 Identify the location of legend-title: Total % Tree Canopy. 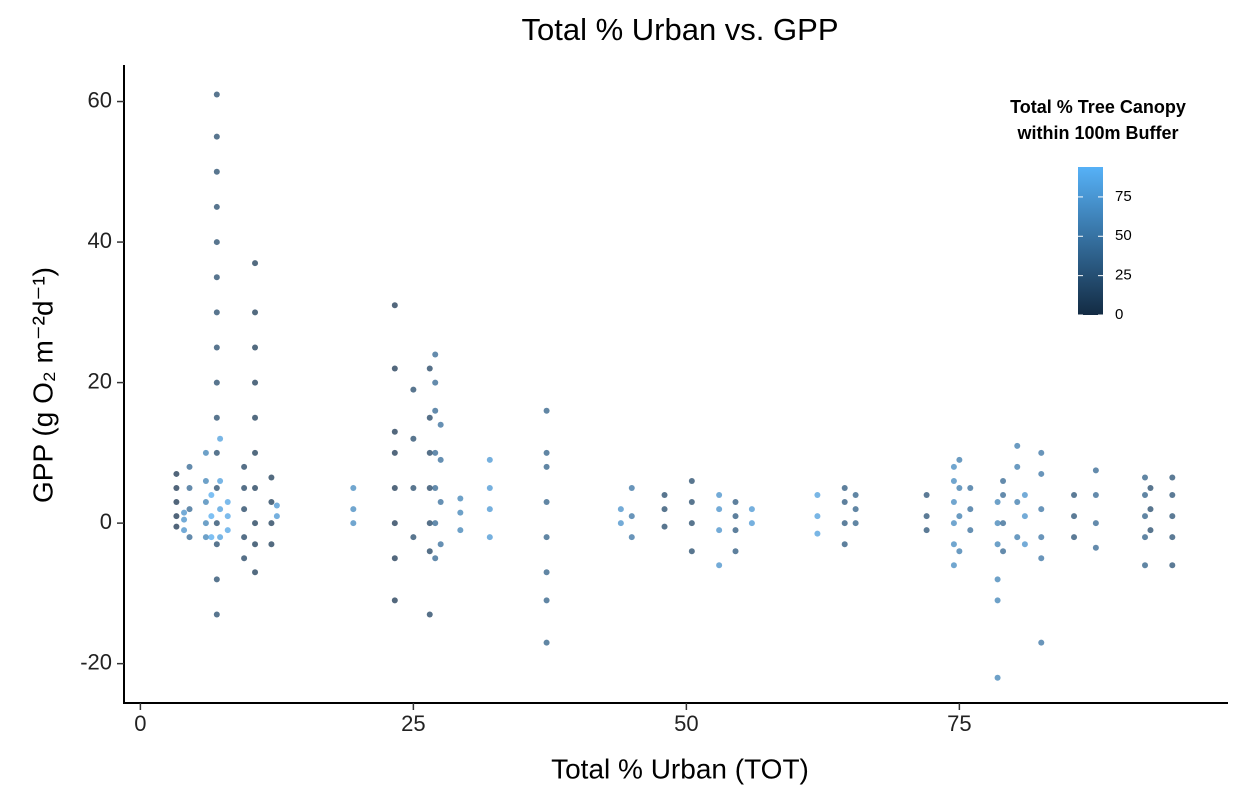
(1098, 107).